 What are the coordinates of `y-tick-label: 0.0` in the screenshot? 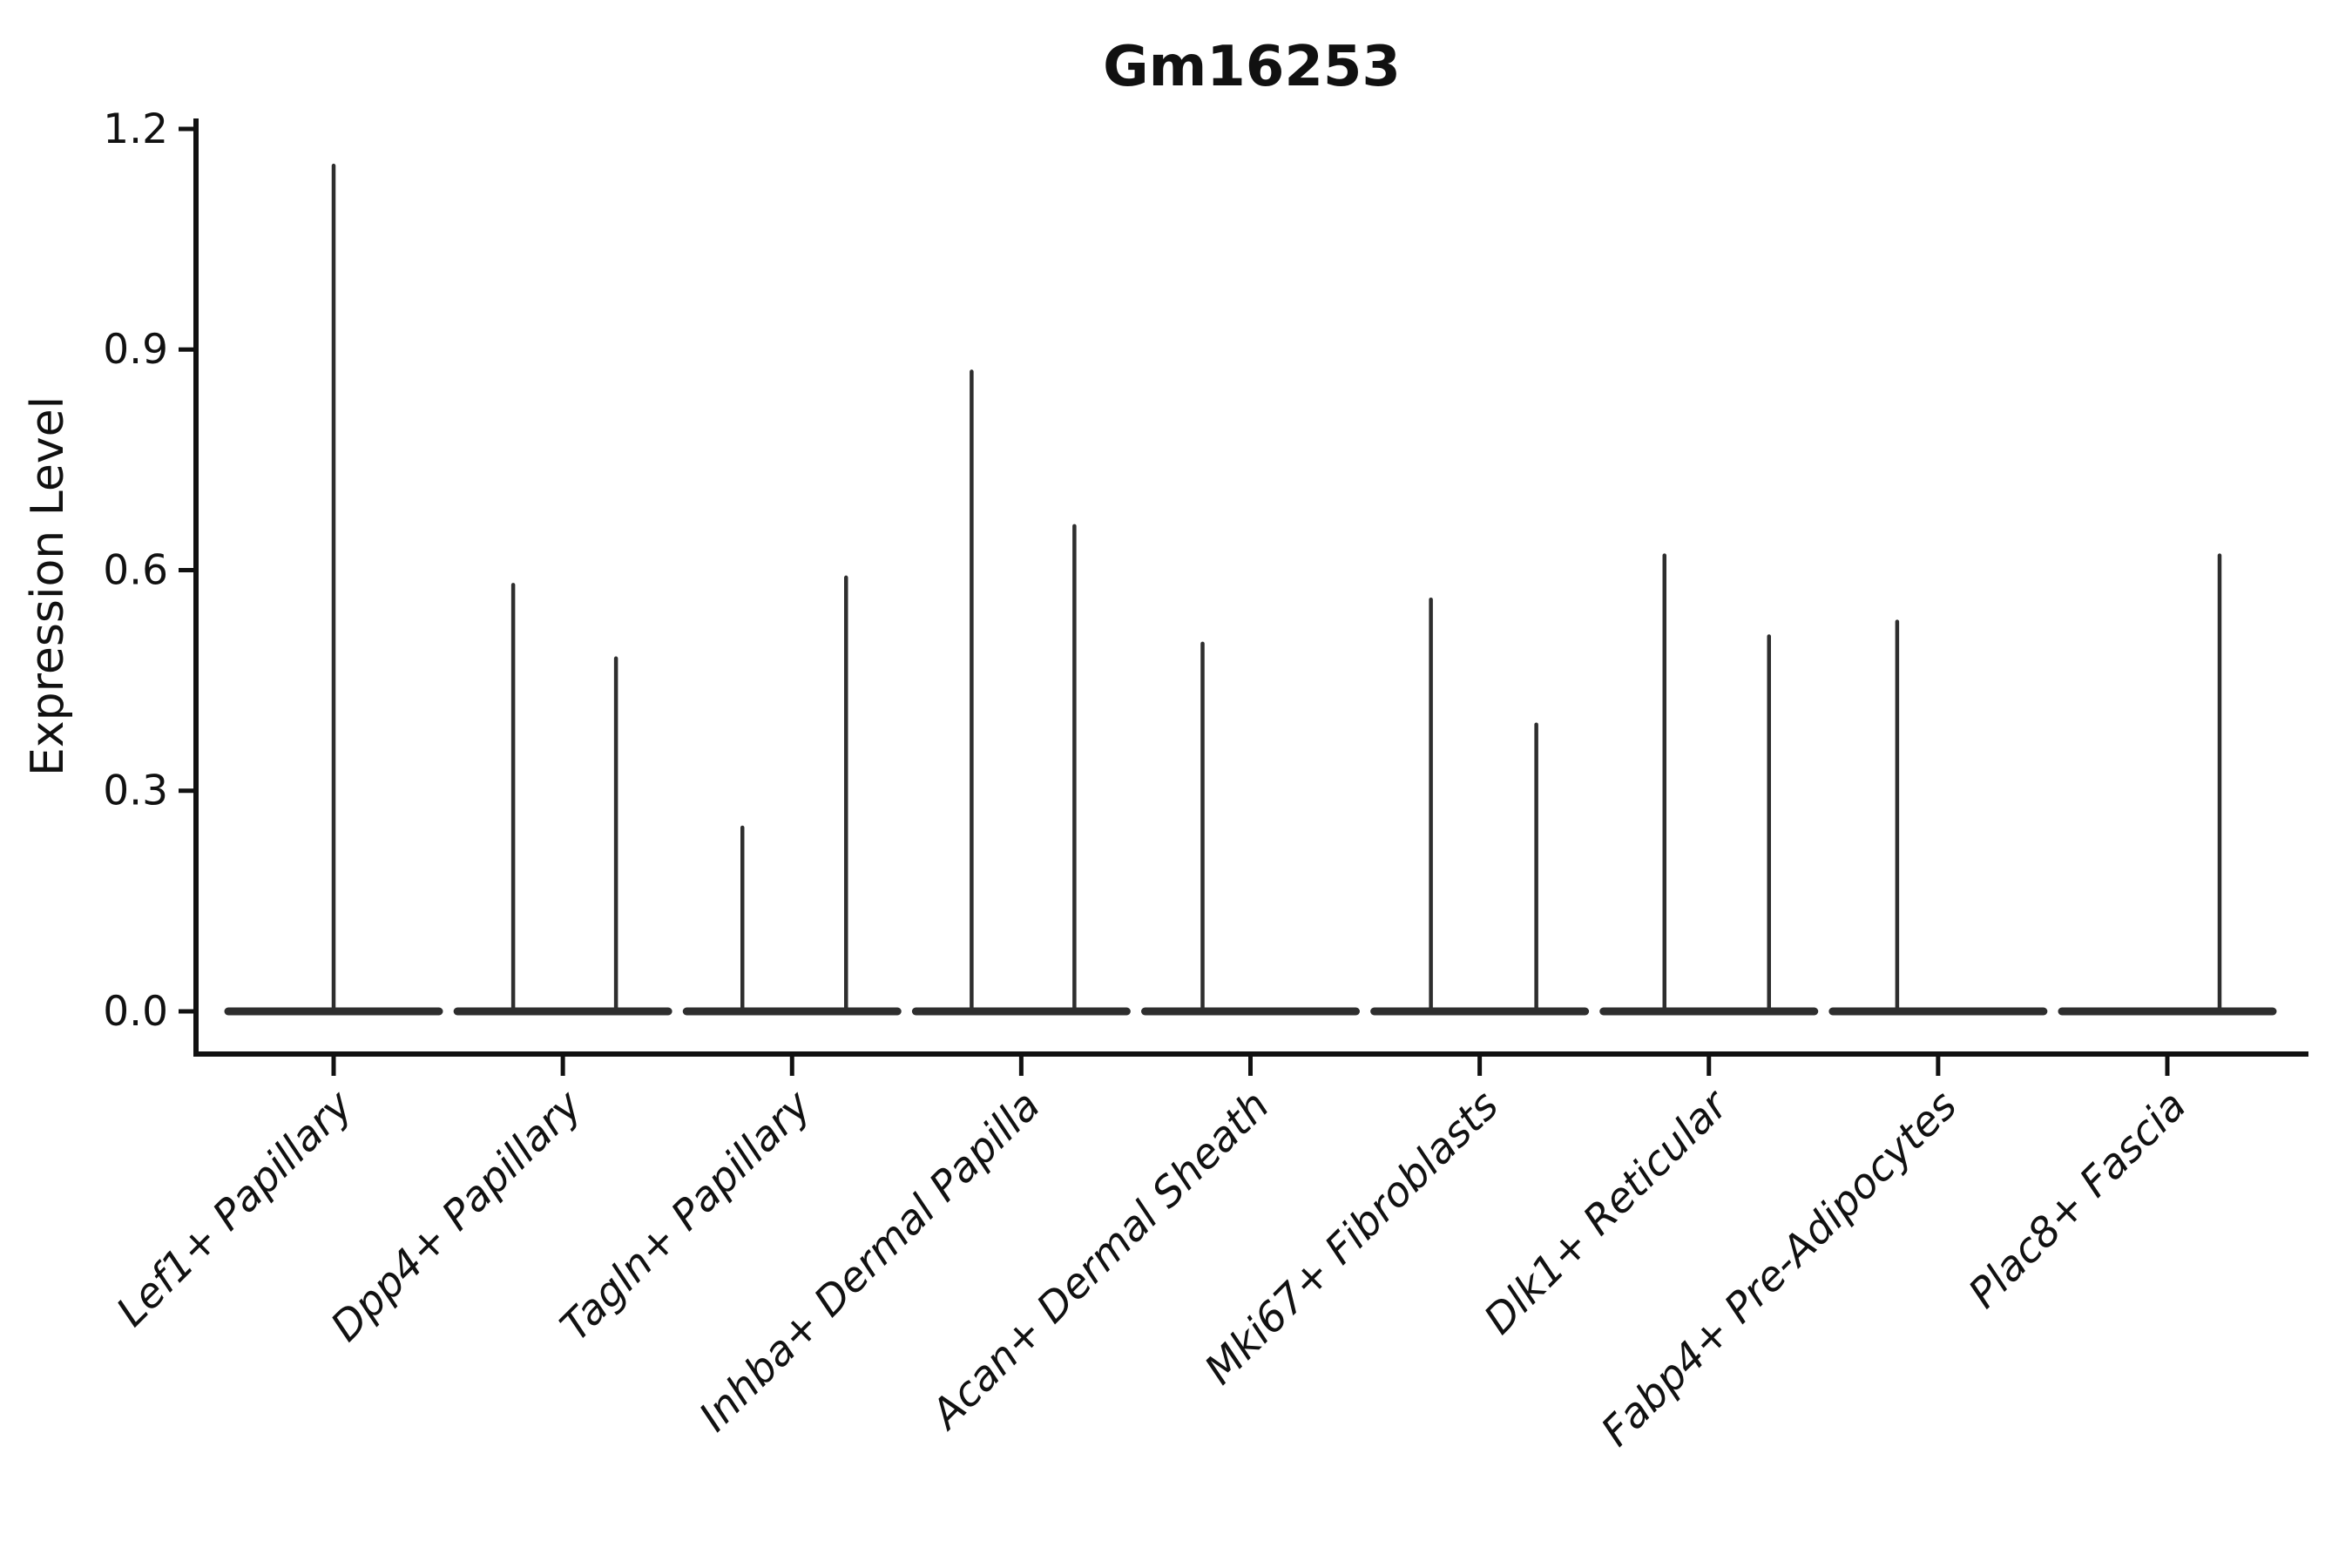 It's located at (135, 1012).